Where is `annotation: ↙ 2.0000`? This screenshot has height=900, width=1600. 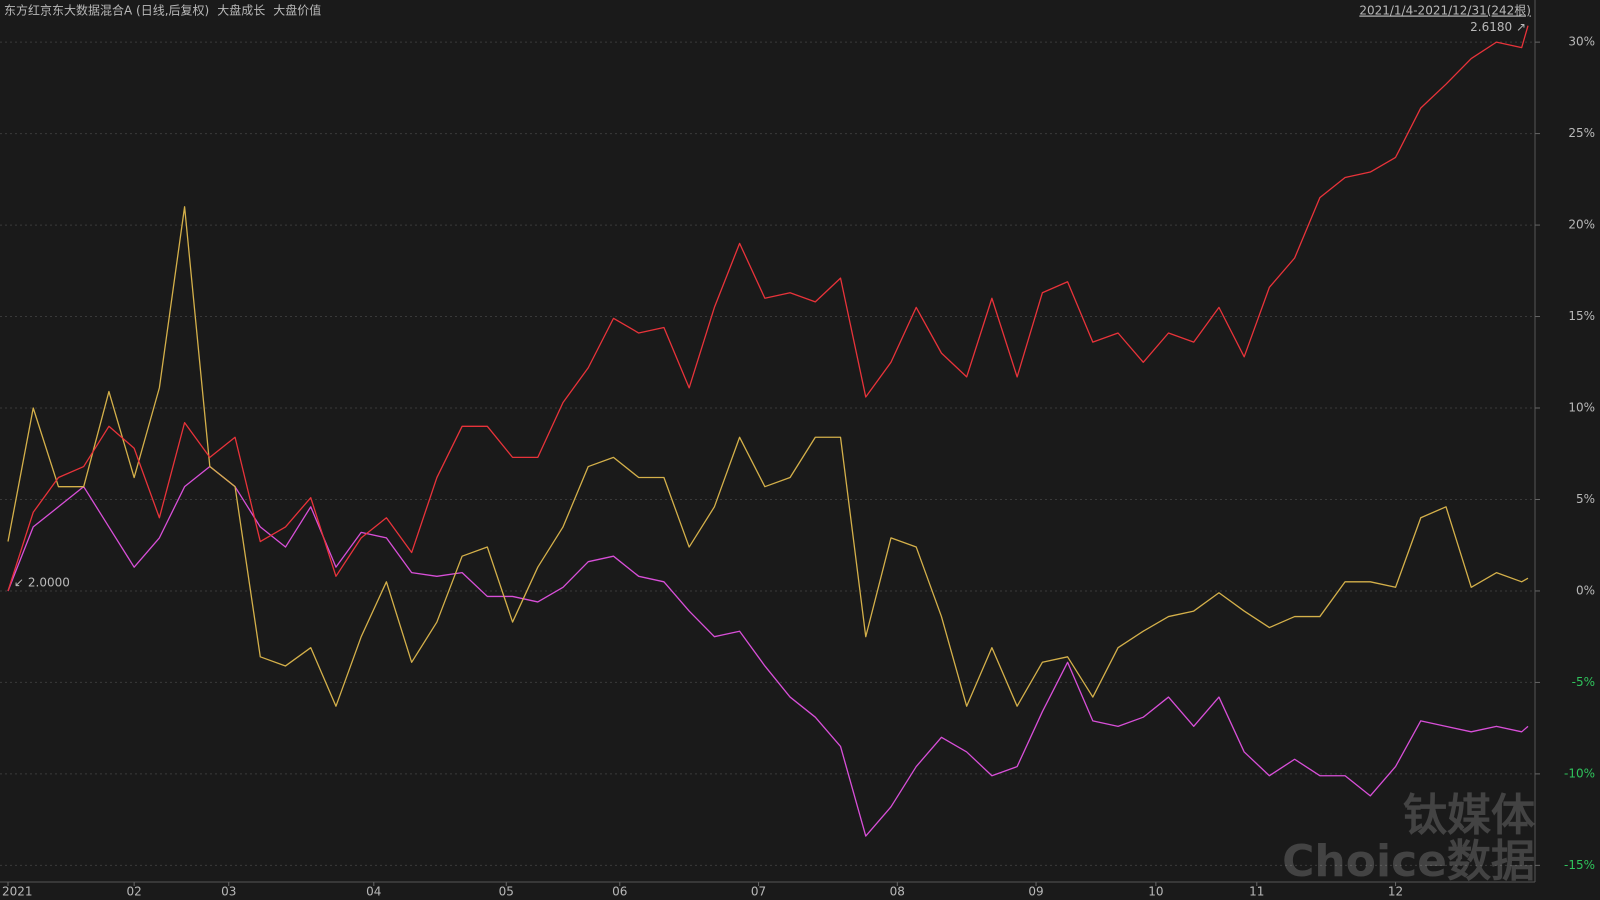 annotation: ↙ 2.0000 is located at coordinates (42, 582).